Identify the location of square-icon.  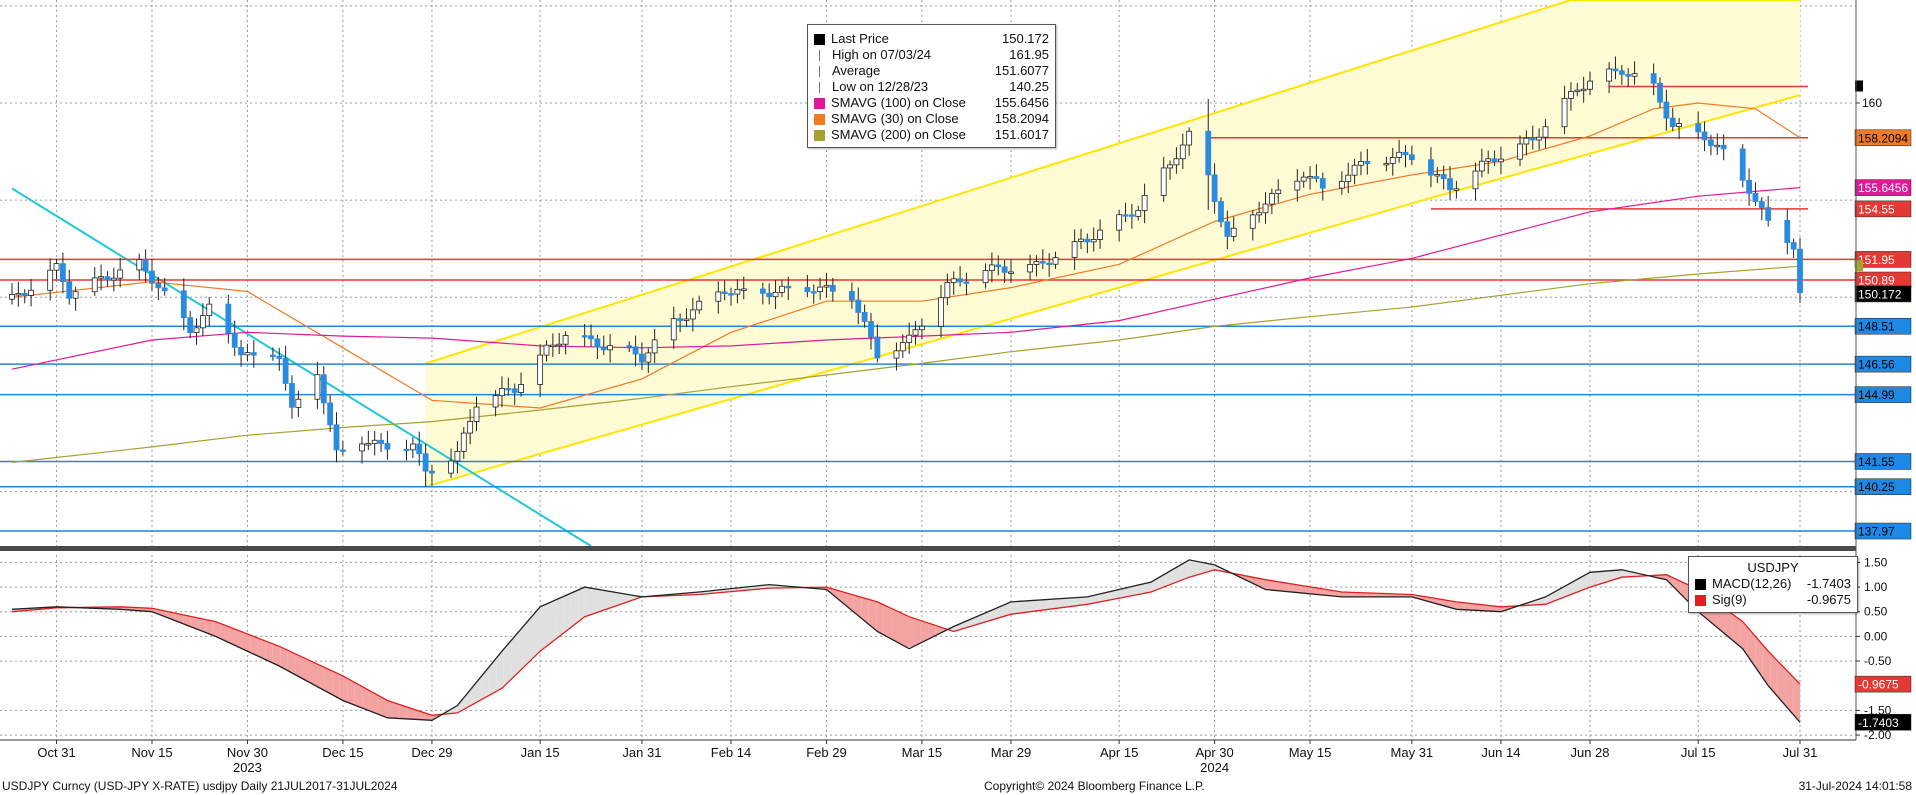
(1700, 584).